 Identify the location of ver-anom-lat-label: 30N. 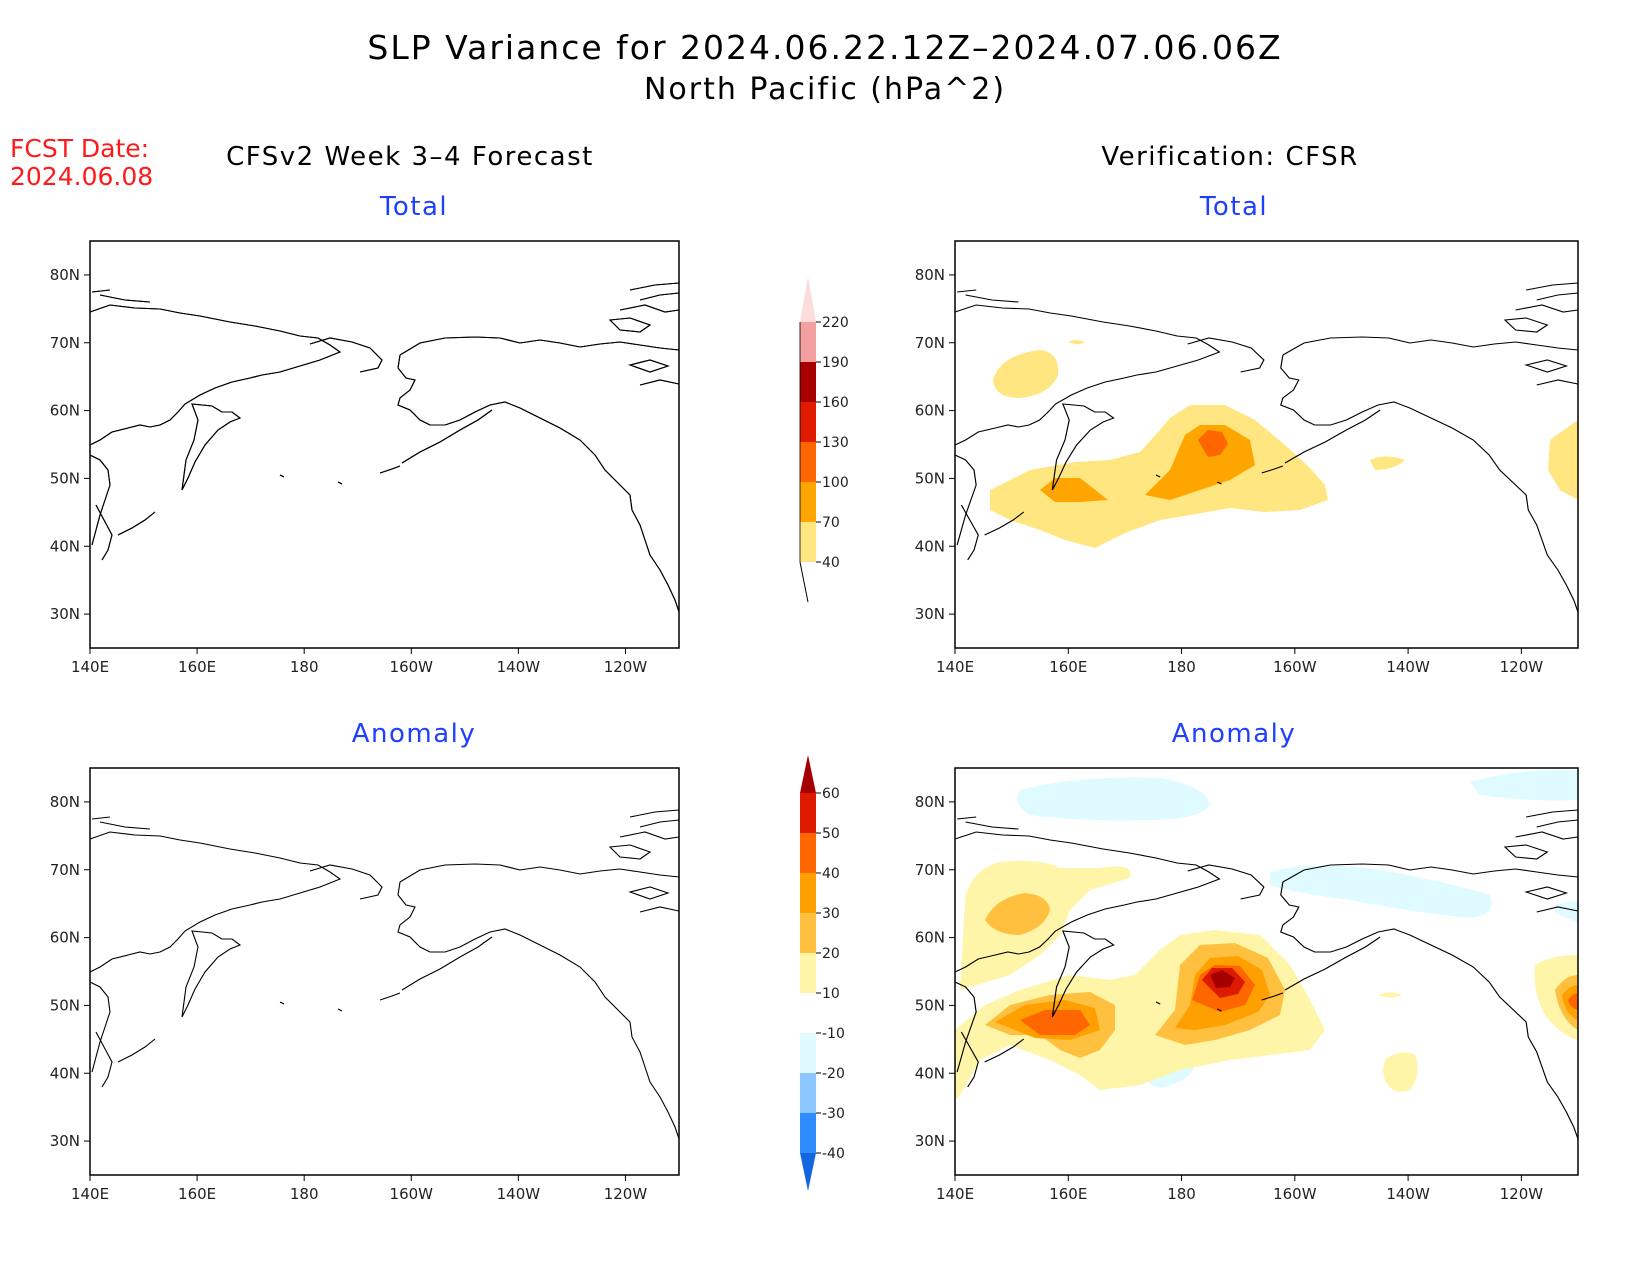
(930, 1141).